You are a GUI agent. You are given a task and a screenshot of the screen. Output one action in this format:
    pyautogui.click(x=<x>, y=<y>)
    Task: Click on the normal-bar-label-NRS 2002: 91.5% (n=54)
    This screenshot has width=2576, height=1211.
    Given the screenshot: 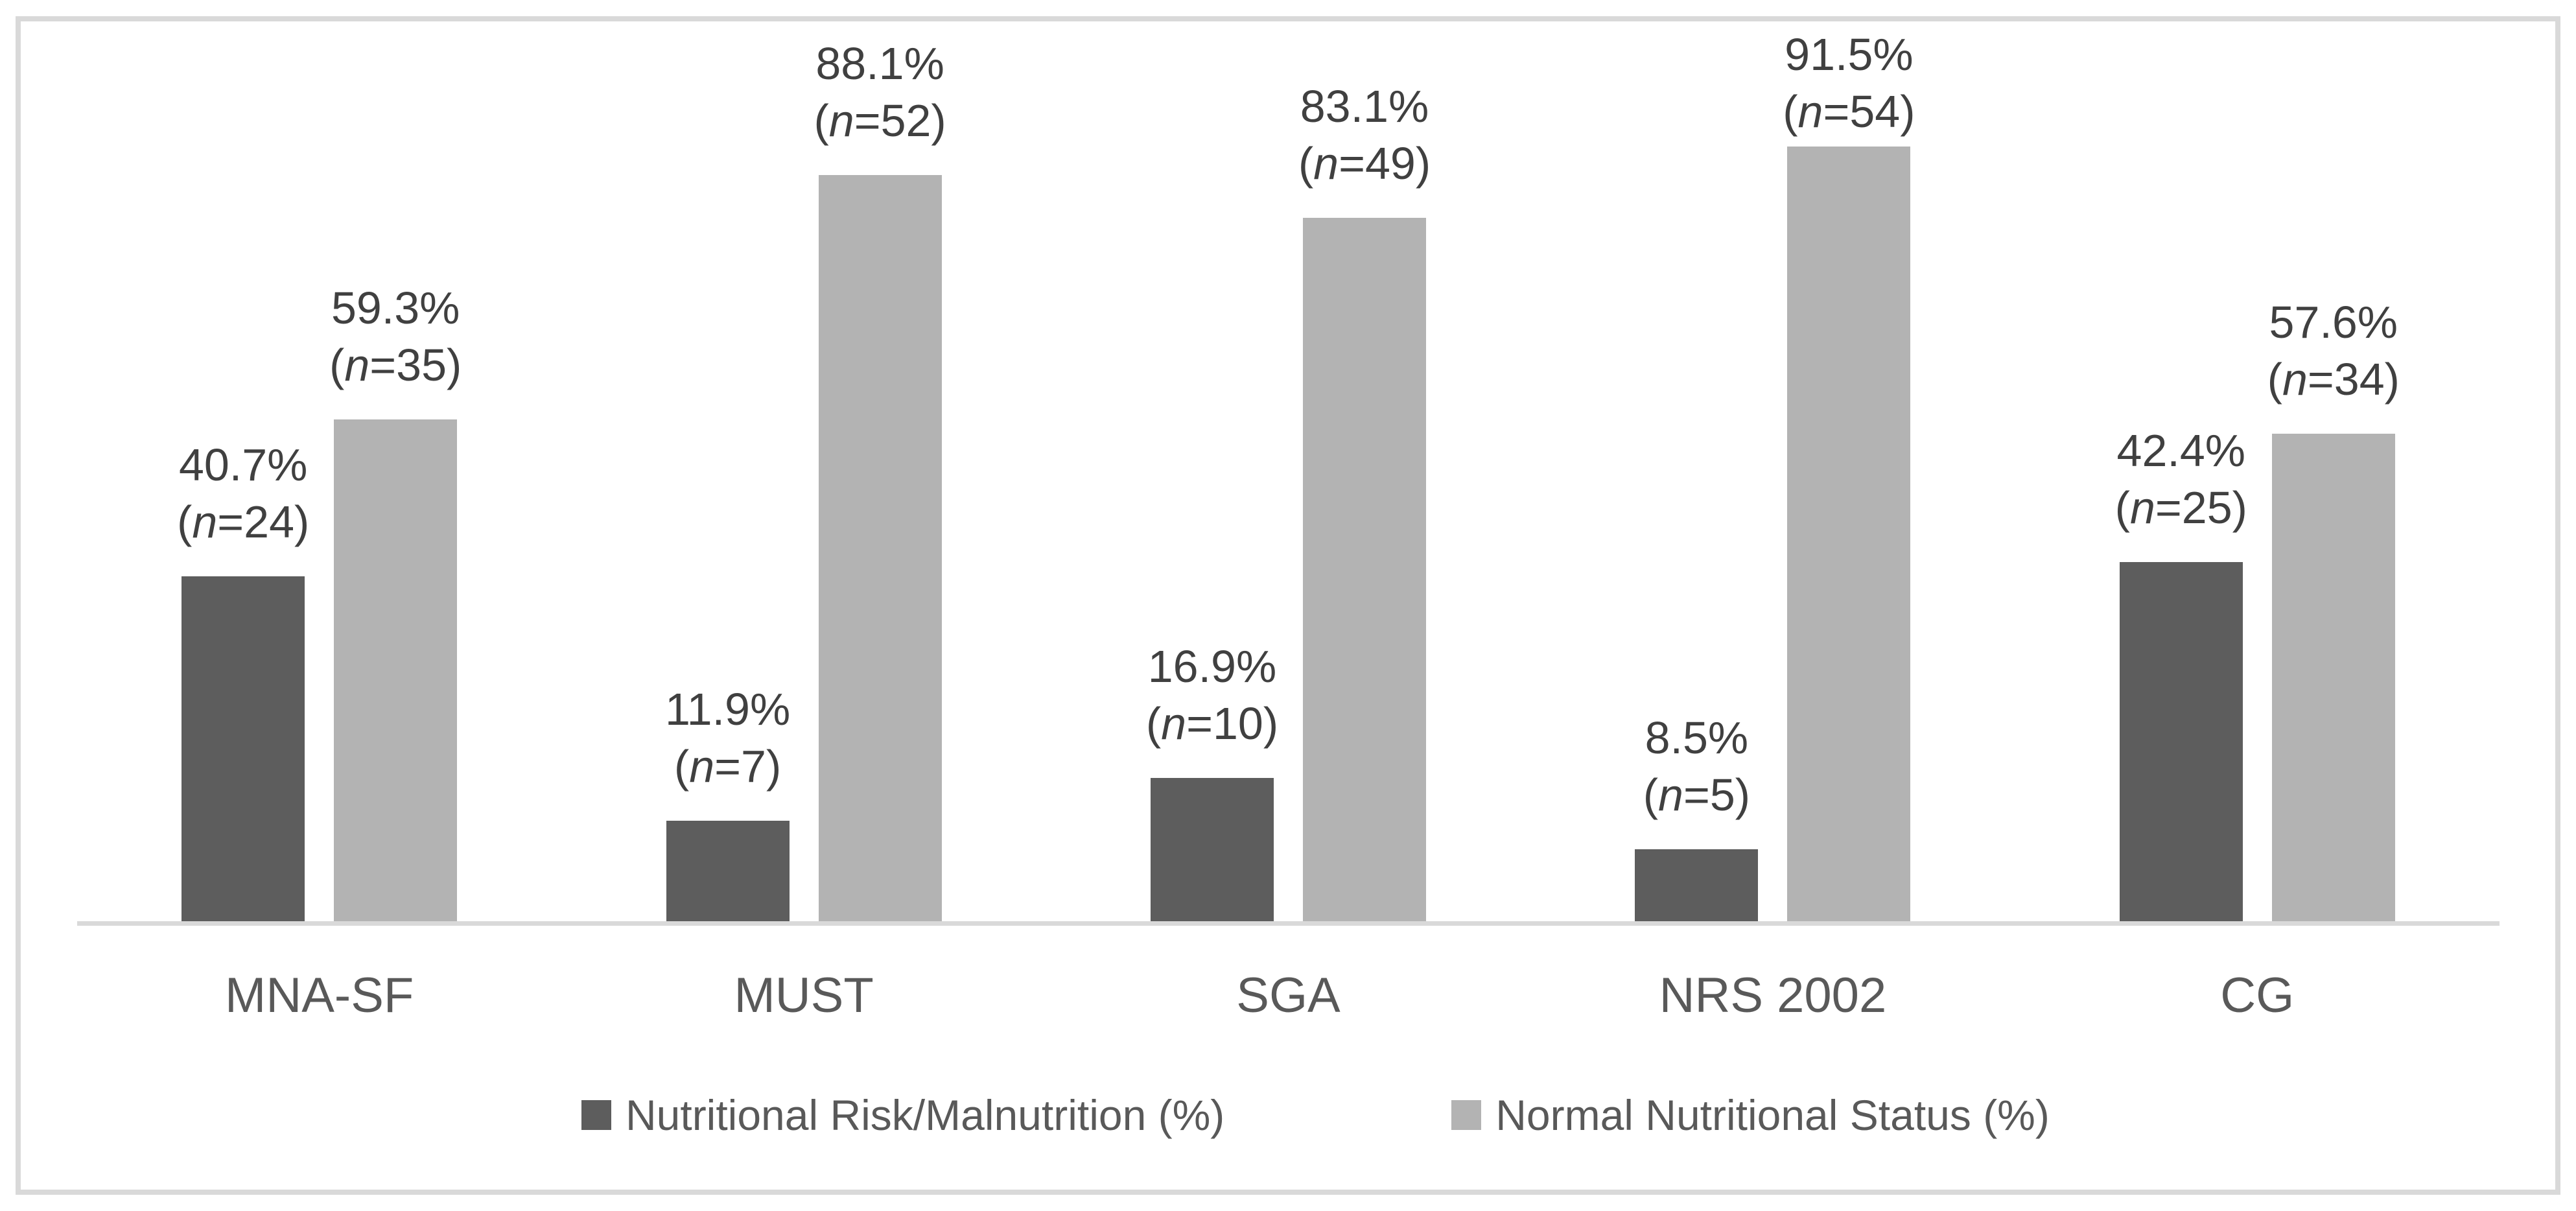 What is the action you would take?
    pyautogui.click(x=1849, y=83)
    